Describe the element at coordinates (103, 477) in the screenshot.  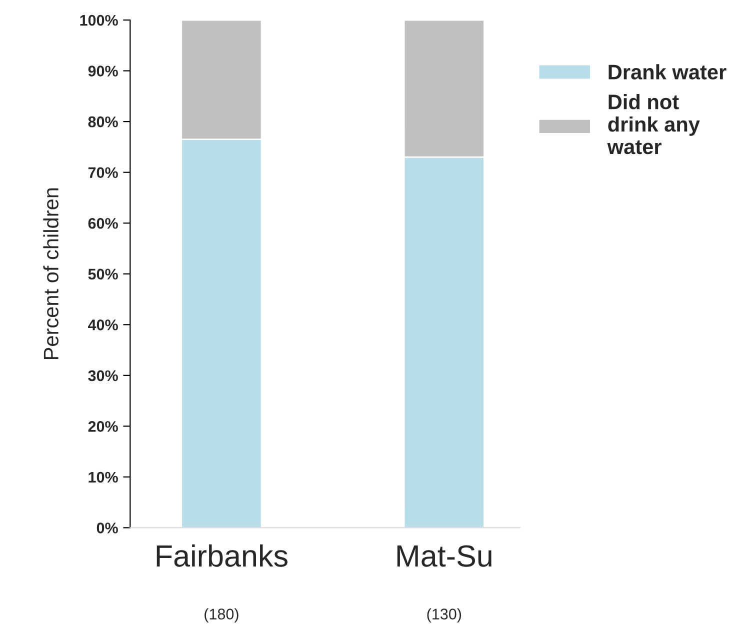
I see `y-tick-label: 10%` at that location.